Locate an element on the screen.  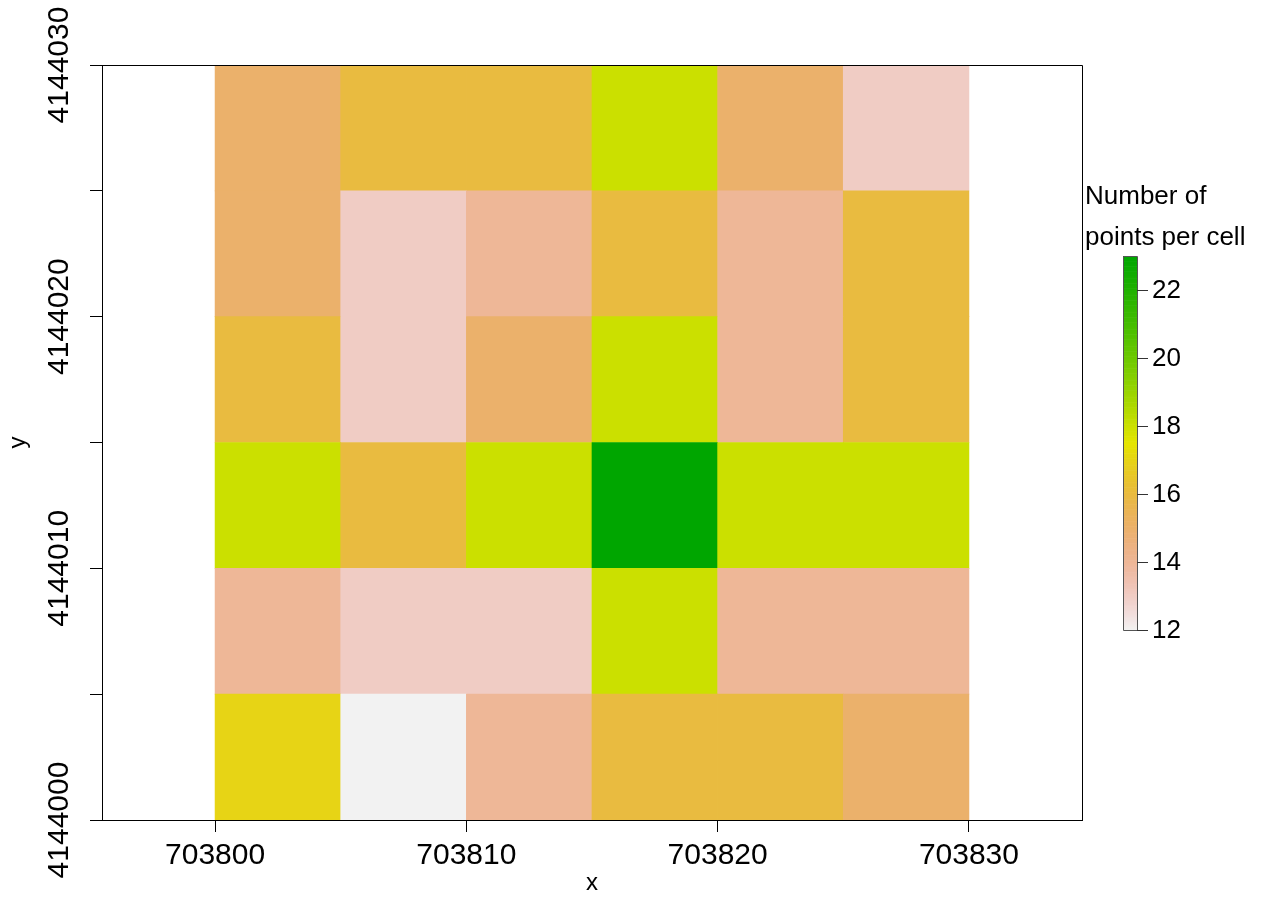
x-tick-label: 703830 is located at coordinates (968, 854).